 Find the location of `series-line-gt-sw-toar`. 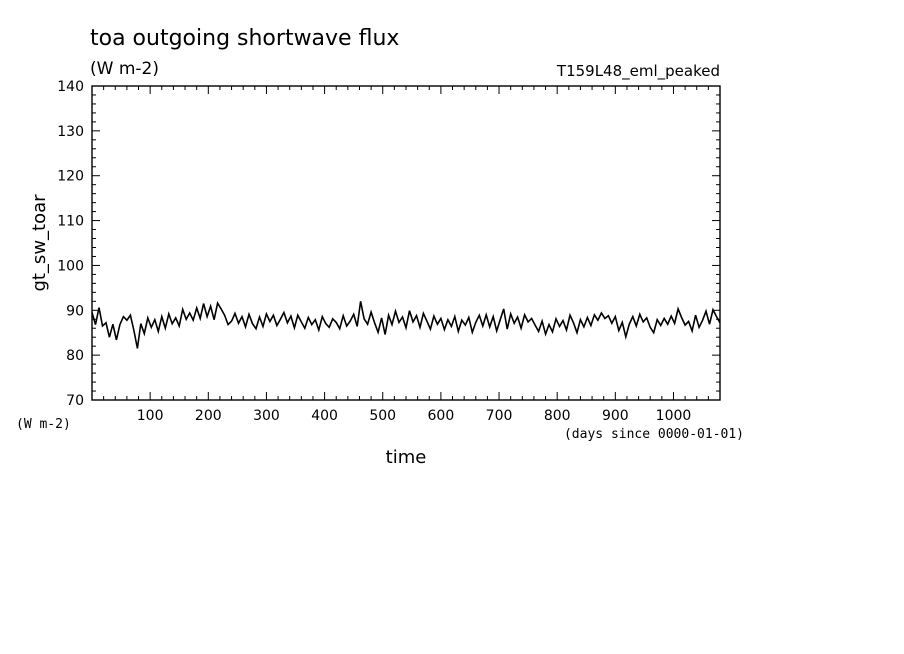

series-line-gt-sw-toar is located at coordinates (406, 324).